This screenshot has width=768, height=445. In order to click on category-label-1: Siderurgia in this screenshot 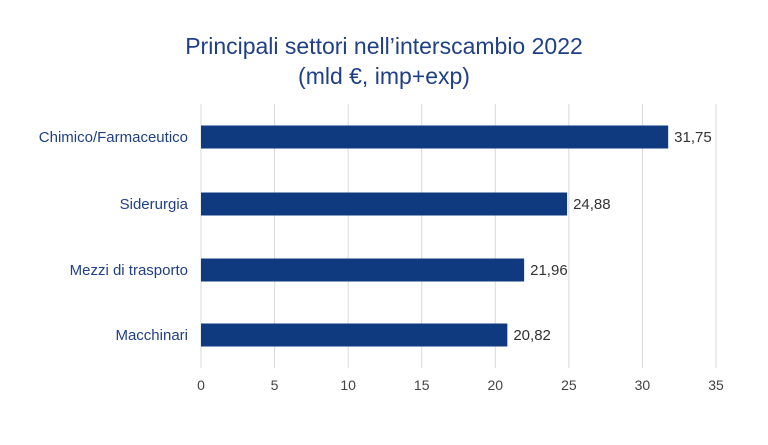, I will do `click(154, 204)`.